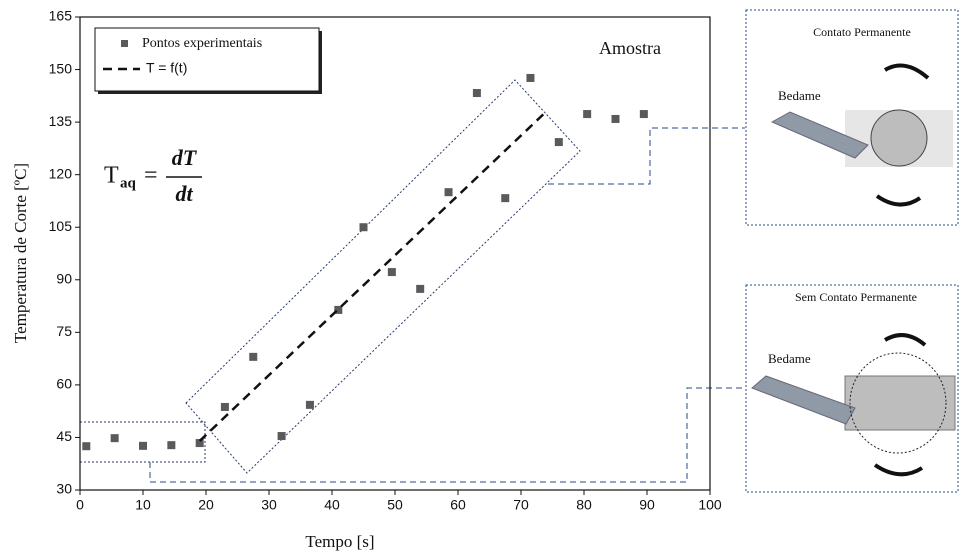  Describe the element at coordinates (458, 505) in the screenshot. I see `x-tick-label: 60` at that location.